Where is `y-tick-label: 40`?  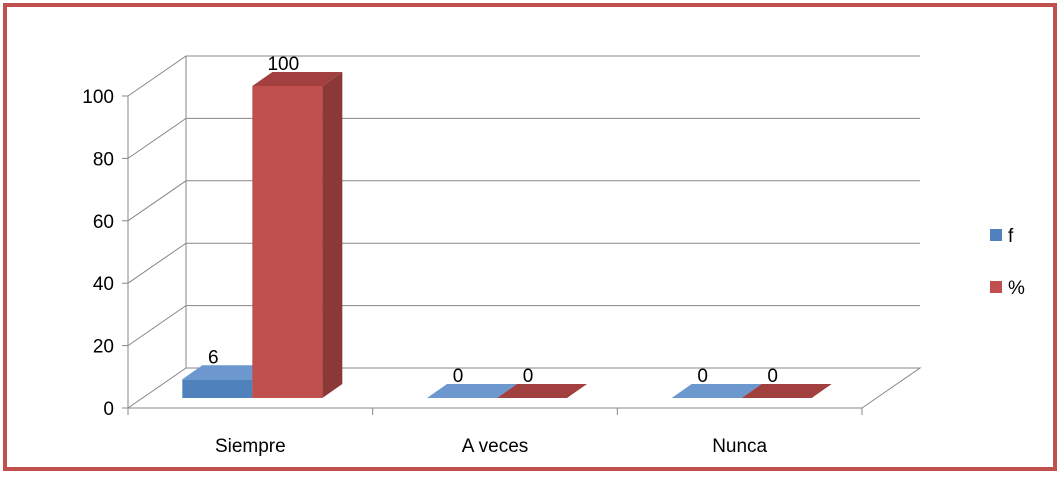 y-tick-label: 40 is located at coordinates (103, 284).